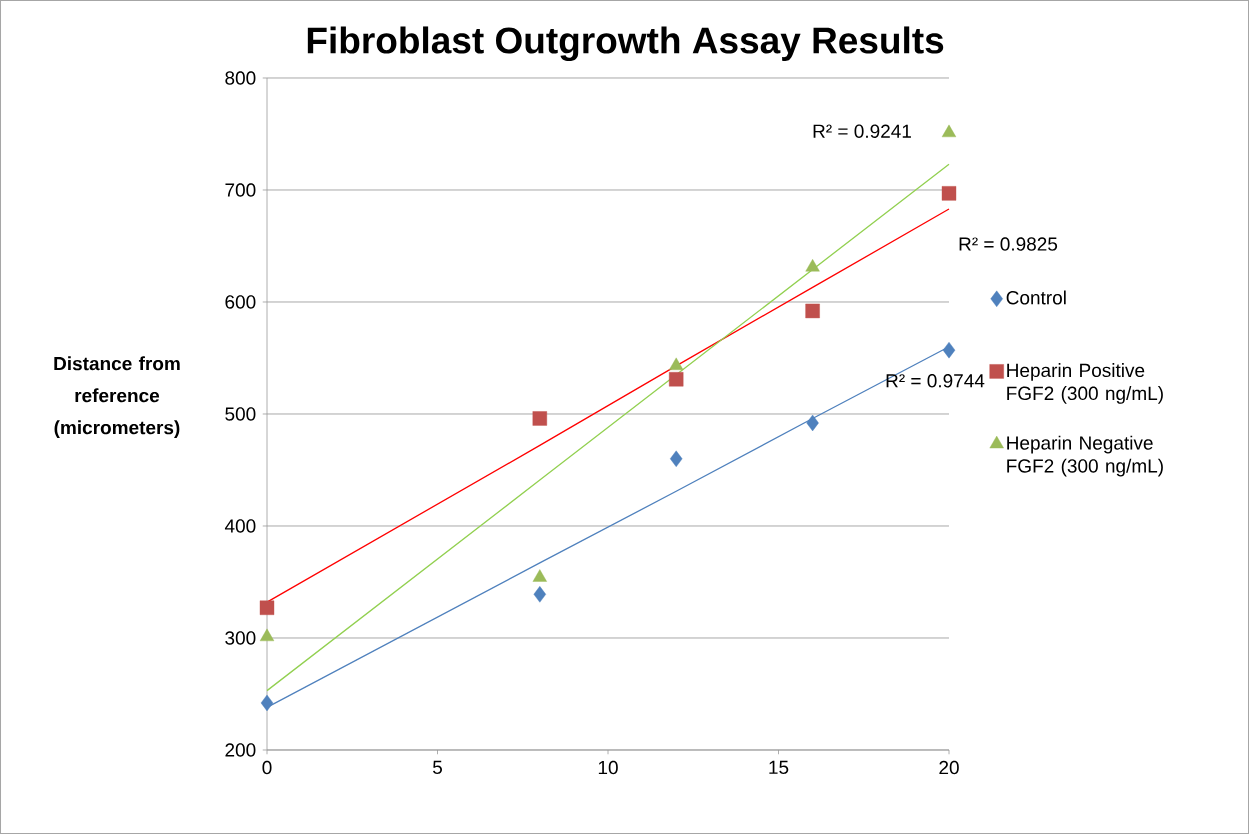 Image resolution: width=1249 pixels, height=834 pixels. Describe the element at coordinates (1085, 383) in the screenshot. I see `legend-label: Heparin Positive FGF2 (300 ng/mL)` at that location.